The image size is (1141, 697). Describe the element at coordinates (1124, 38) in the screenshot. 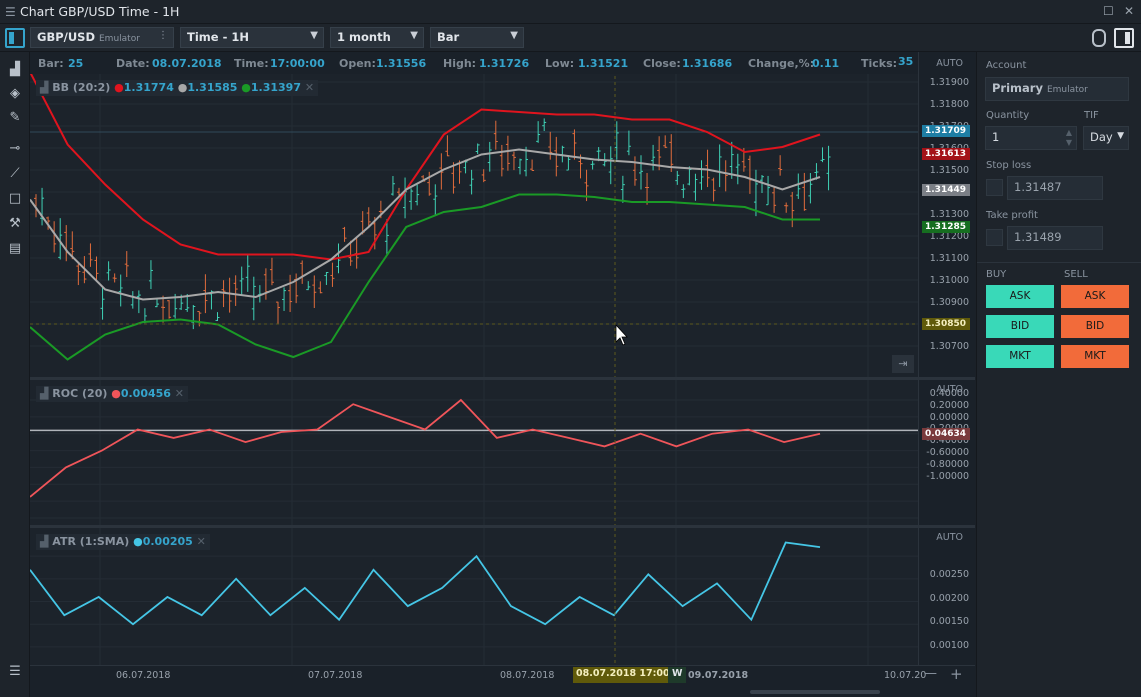

I see `right-panel-toggle-icon` at that location.